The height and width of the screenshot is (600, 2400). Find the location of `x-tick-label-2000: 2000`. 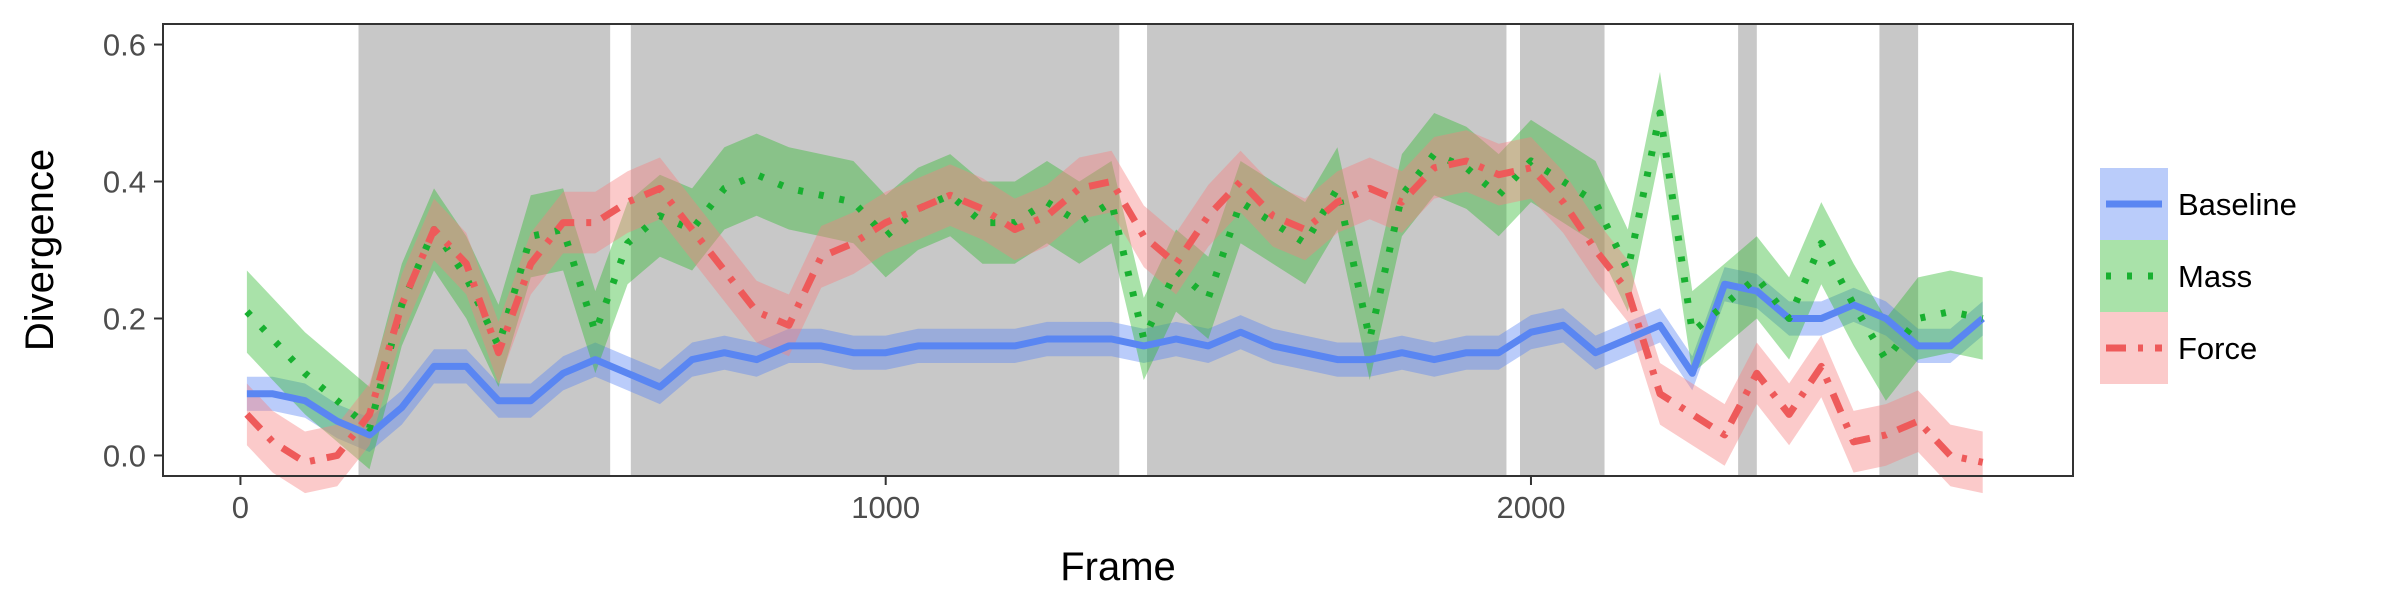

x-tick-label-2000: 2000 is located at coordinates (1530, 507).